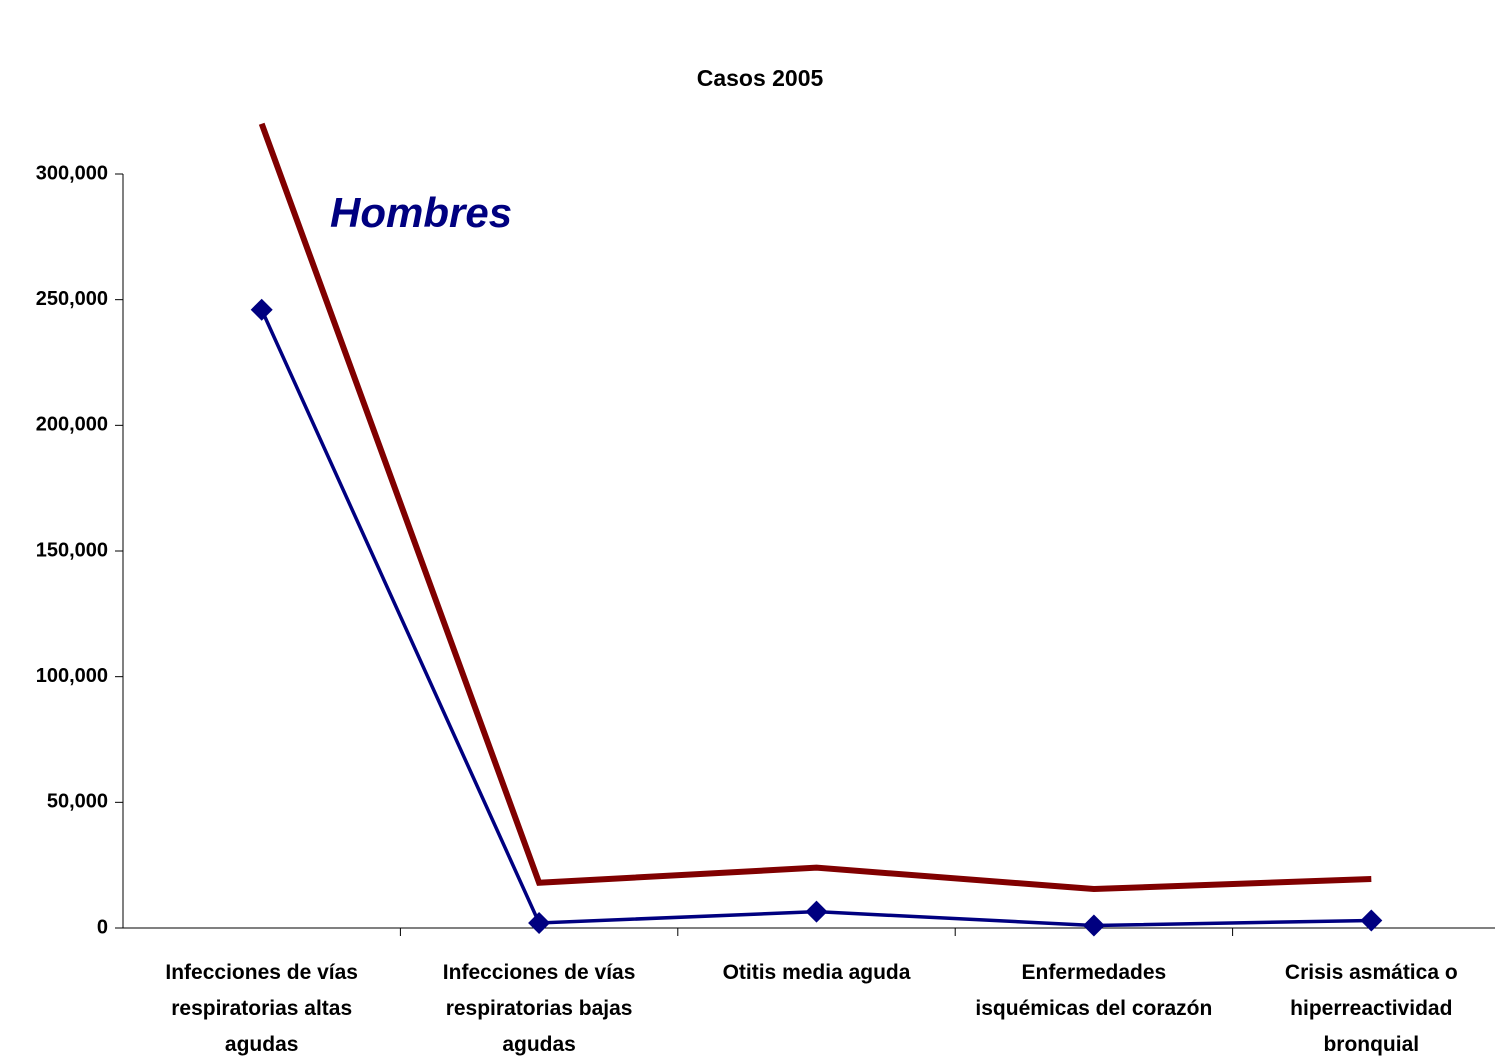 The image size is (1495, 1063). What do you see at coordinates (421, 212) in the screenshot?
I see `series-label: Hombres` at bounding box center [421, 212].